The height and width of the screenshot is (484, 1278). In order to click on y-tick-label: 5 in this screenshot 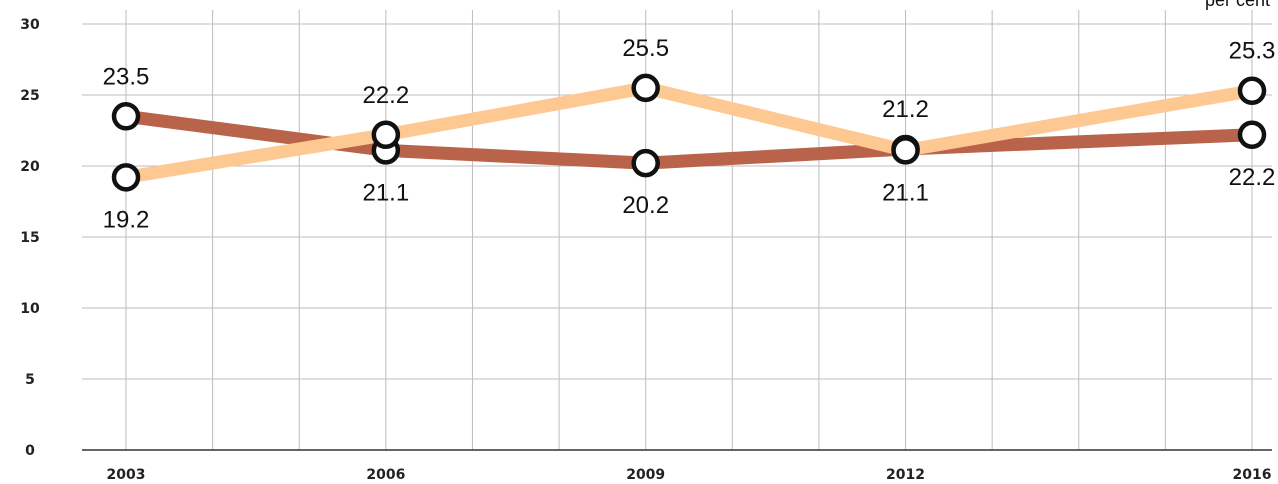, I will do `click(30, 380)`.